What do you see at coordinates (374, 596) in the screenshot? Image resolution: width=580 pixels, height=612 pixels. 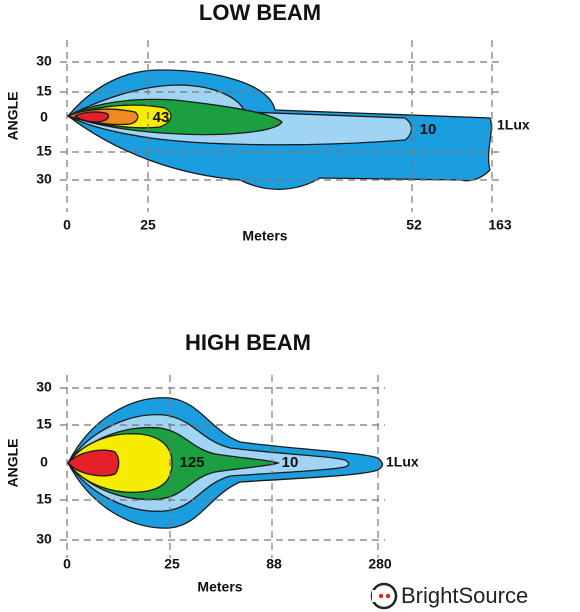 I see `logo-icon-gap` at bounding box center [374, 596].